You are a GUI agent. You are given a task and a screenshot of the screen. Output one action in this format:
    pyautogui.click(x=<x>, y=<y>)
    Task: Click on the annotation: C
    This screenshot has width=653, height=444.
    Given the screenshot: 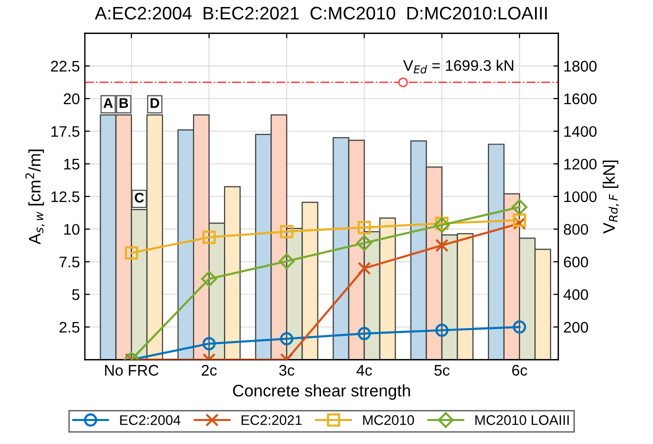 What is the action you would take?
    pyautogui.click(x=139, y=197)
    